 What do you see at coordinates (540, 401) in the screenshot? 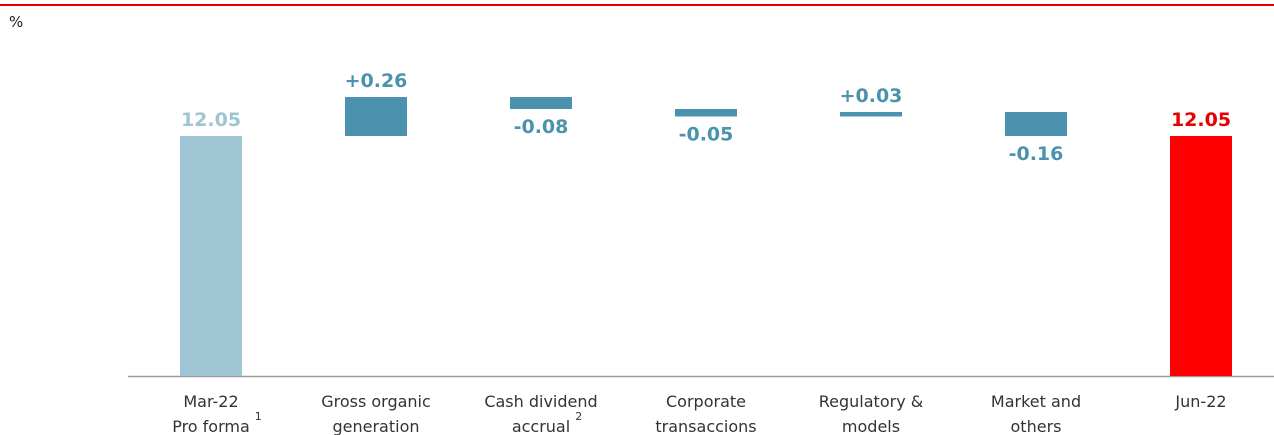
I see `category-label: Cash dividend` at bounding box center [540, 401].